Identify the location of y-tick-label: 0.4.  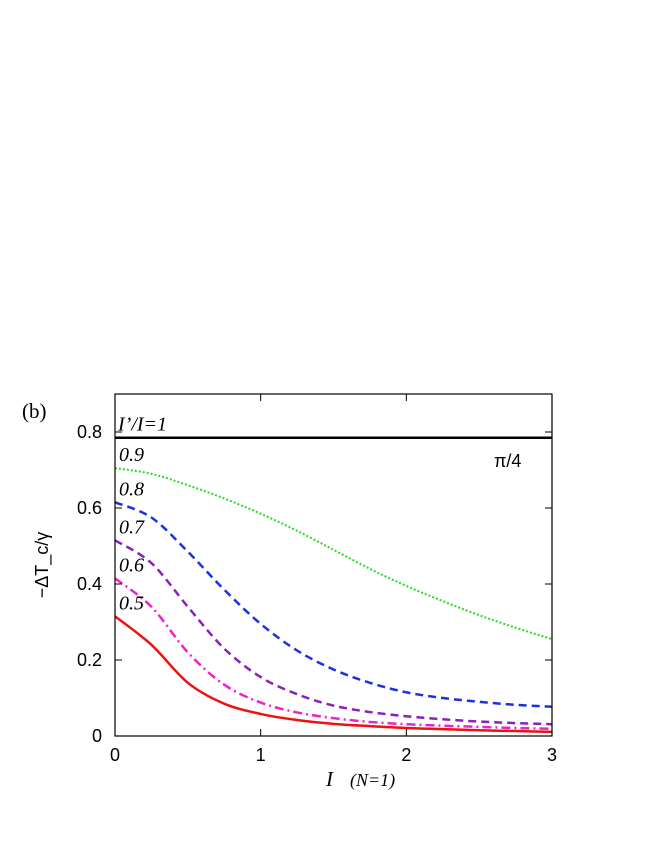
(89, 584).